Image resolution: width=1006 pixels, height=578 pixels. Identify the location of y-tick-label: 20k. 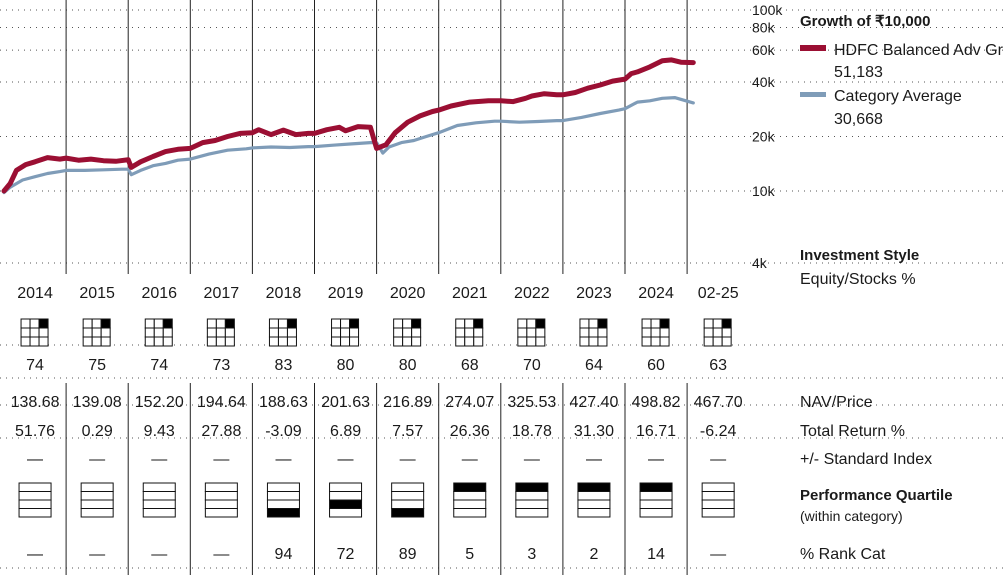
(764, 137).